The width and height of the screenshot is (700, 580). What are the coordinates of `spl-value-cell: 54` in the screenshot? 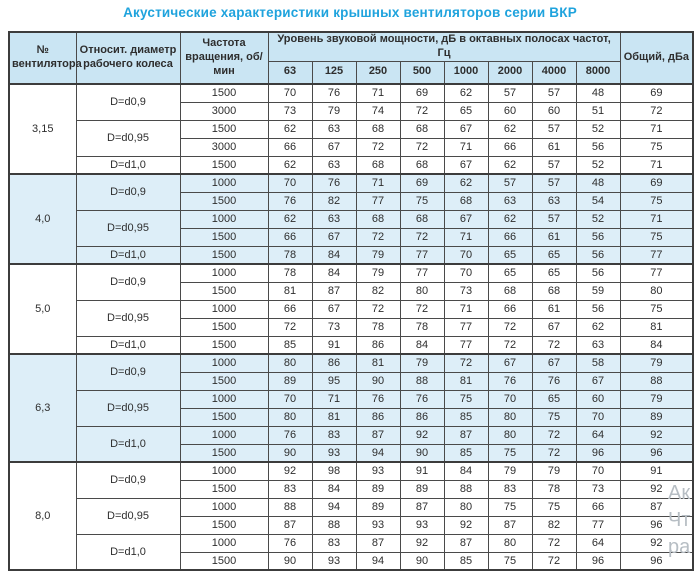 It's located at (598, 201).